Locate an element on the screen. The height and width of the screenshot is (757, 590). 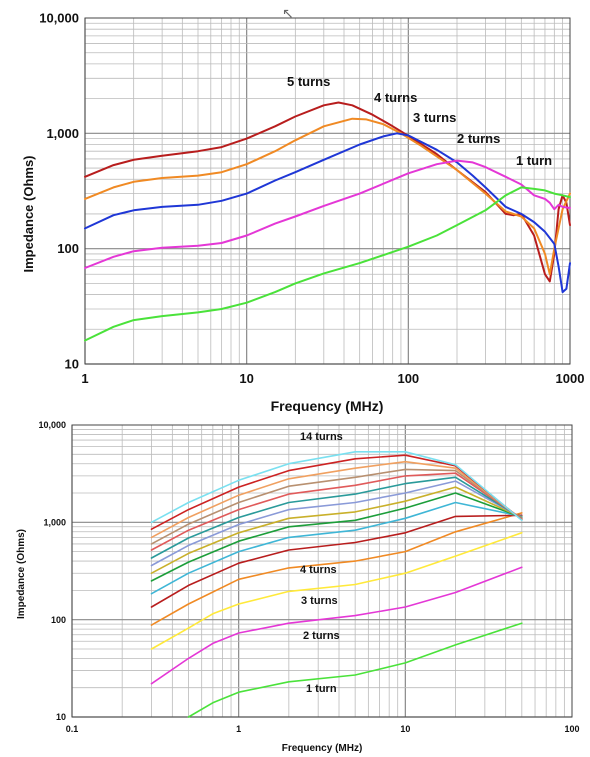
series-line-4-turns is located at coordinates (336, 569).